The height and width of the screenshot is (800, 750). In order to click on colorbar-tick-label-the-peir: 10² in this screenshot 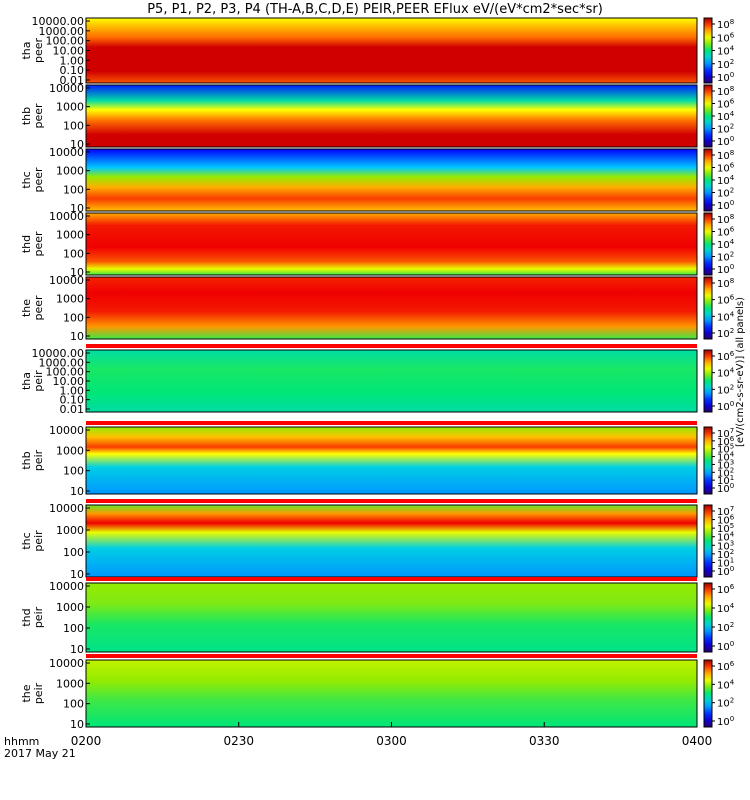, I will do `click(725, 703)`.